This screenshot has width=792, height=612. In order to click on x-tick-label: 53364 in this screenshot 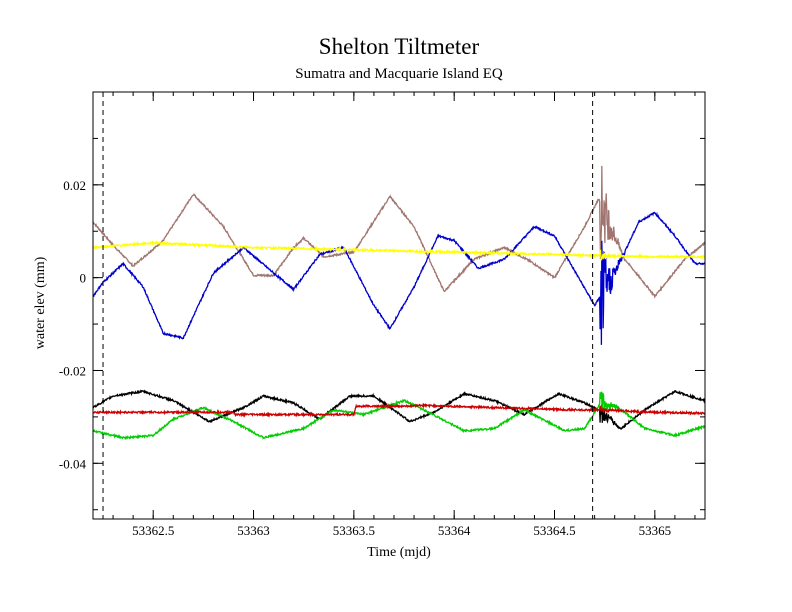, I will do `click(454, 530)`.